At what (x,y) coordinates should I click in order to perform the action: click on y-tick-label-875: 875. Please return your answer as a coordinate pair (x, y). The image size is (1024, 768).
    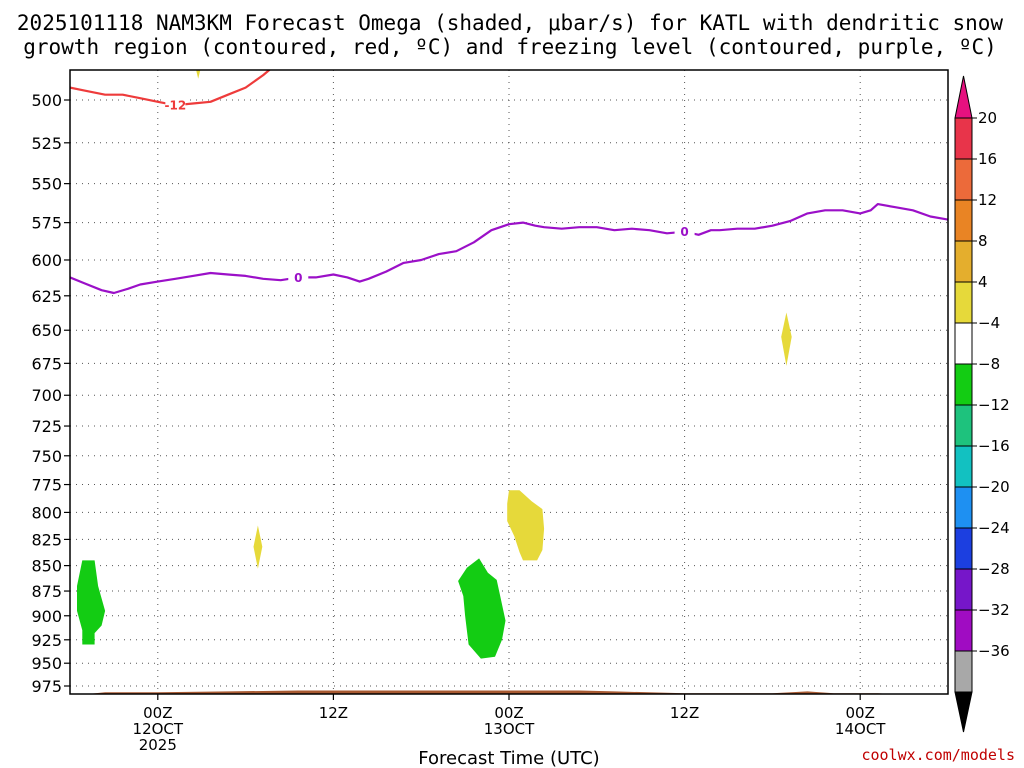
    Looking at the image, I should click on (46, 591).